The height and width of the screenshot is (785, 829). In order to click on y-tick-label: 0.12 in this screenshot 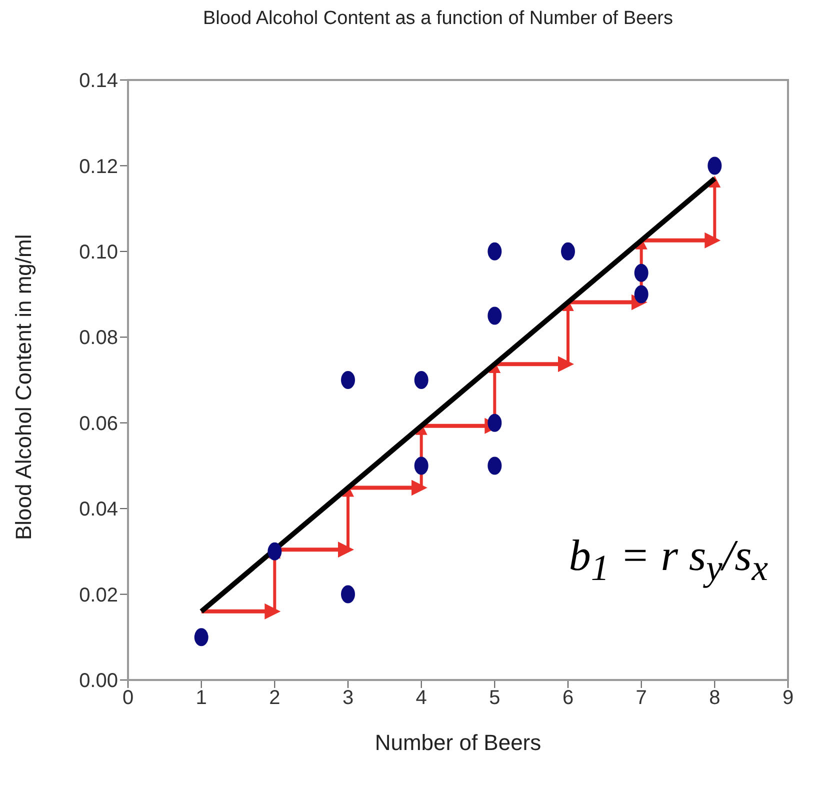, I will do `click(98, 167)`.